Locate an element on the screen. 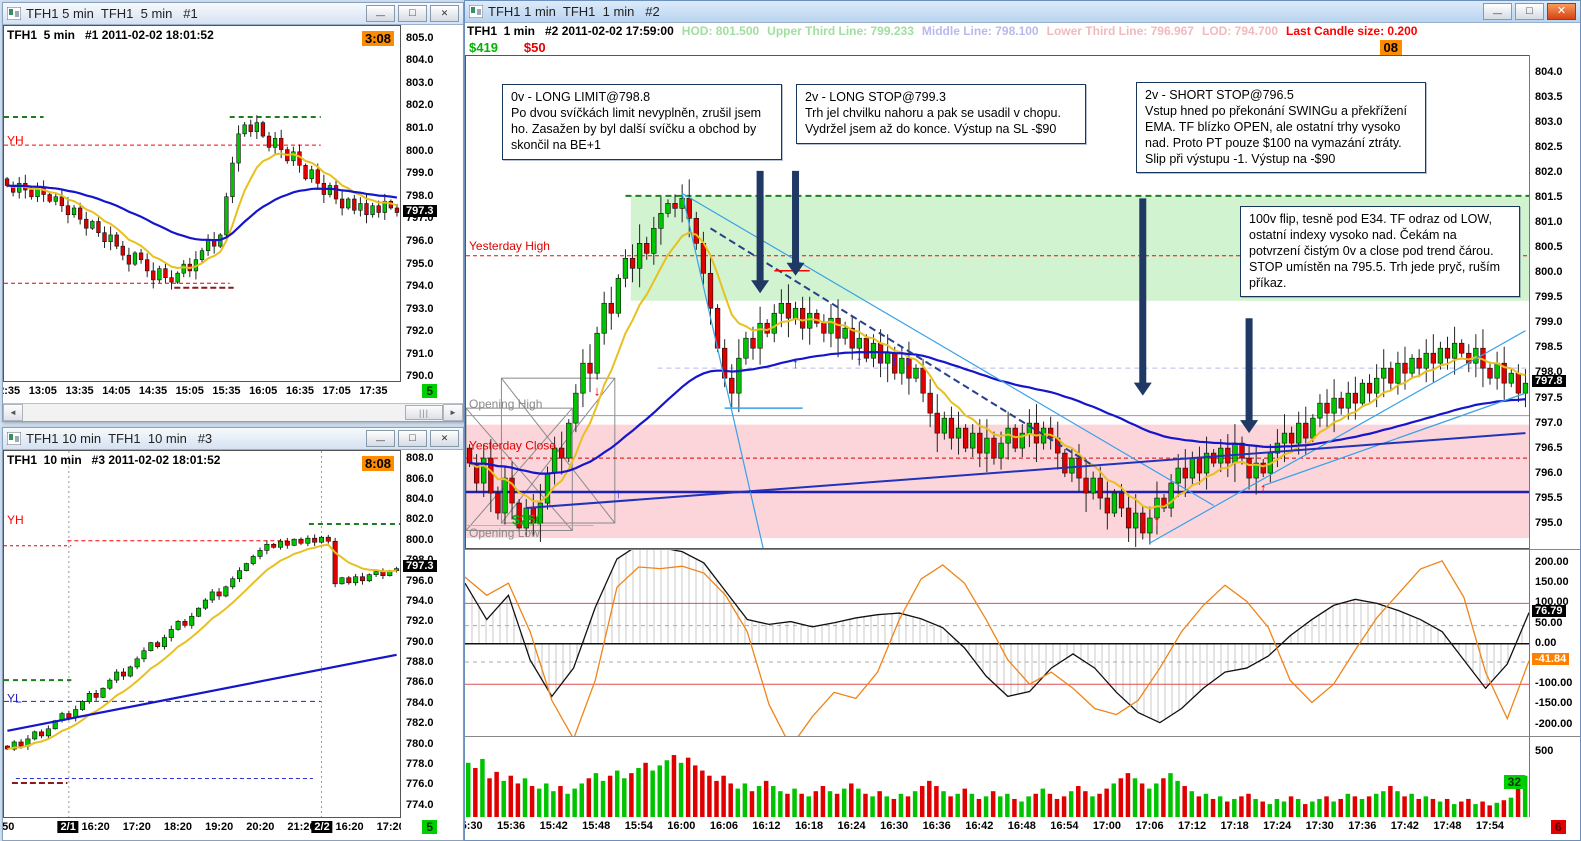 This screenshot has width=1581, height=841. time-label: :50 is located at coordinates (9, 827).